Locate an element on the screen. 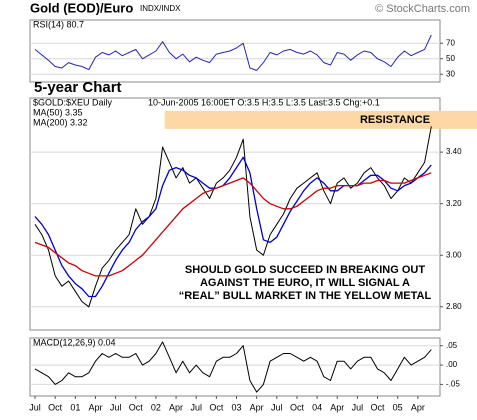 Image resolution: width=477 pixels, height=420 pixels. note-line: AGAINST THE EURO, IT WILL SIGNAL A is located at coordinates (305, 283).